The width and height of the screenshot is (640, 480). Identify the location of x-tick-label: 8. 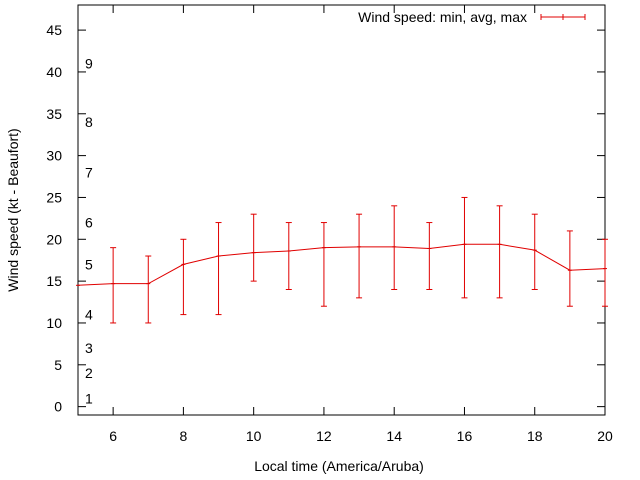
(184, 436).